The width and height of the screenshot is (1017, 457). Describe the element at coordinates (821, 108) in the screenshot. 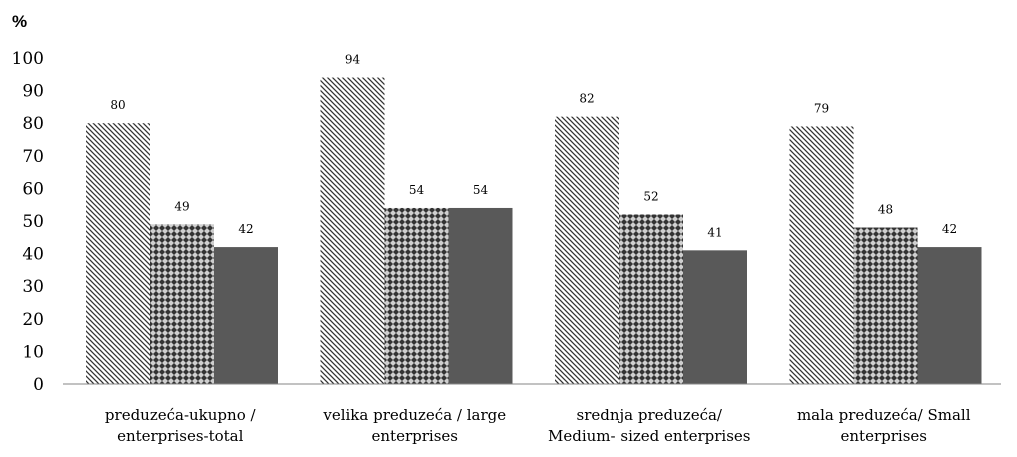

I see `data-label-diagonal-4: 79` at that location.